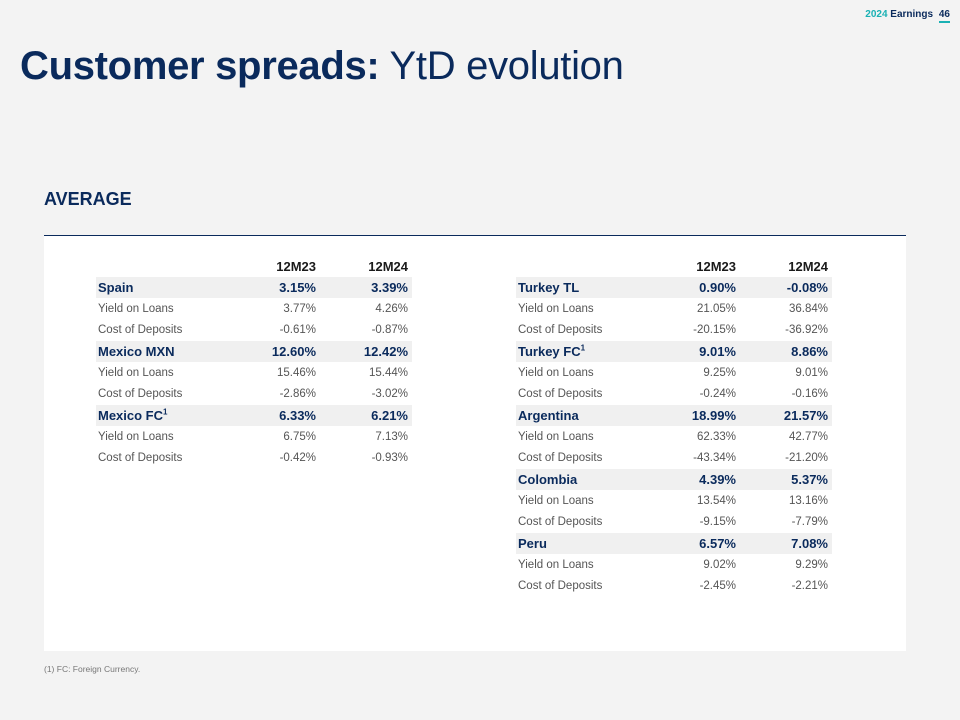 The image size is (960, 720). I want to click on value-12m24: 9.01%, so click(811, 372).